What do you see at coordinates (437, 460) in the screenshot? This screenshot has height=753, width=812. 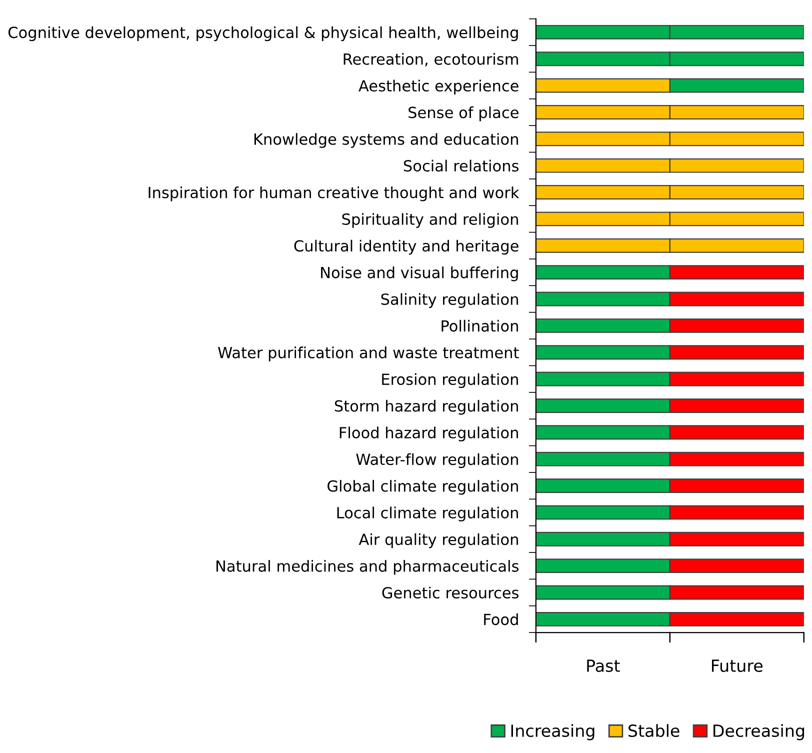 I see `y-tick-label: Water-flow regulation` at bounding box center [437, 460].